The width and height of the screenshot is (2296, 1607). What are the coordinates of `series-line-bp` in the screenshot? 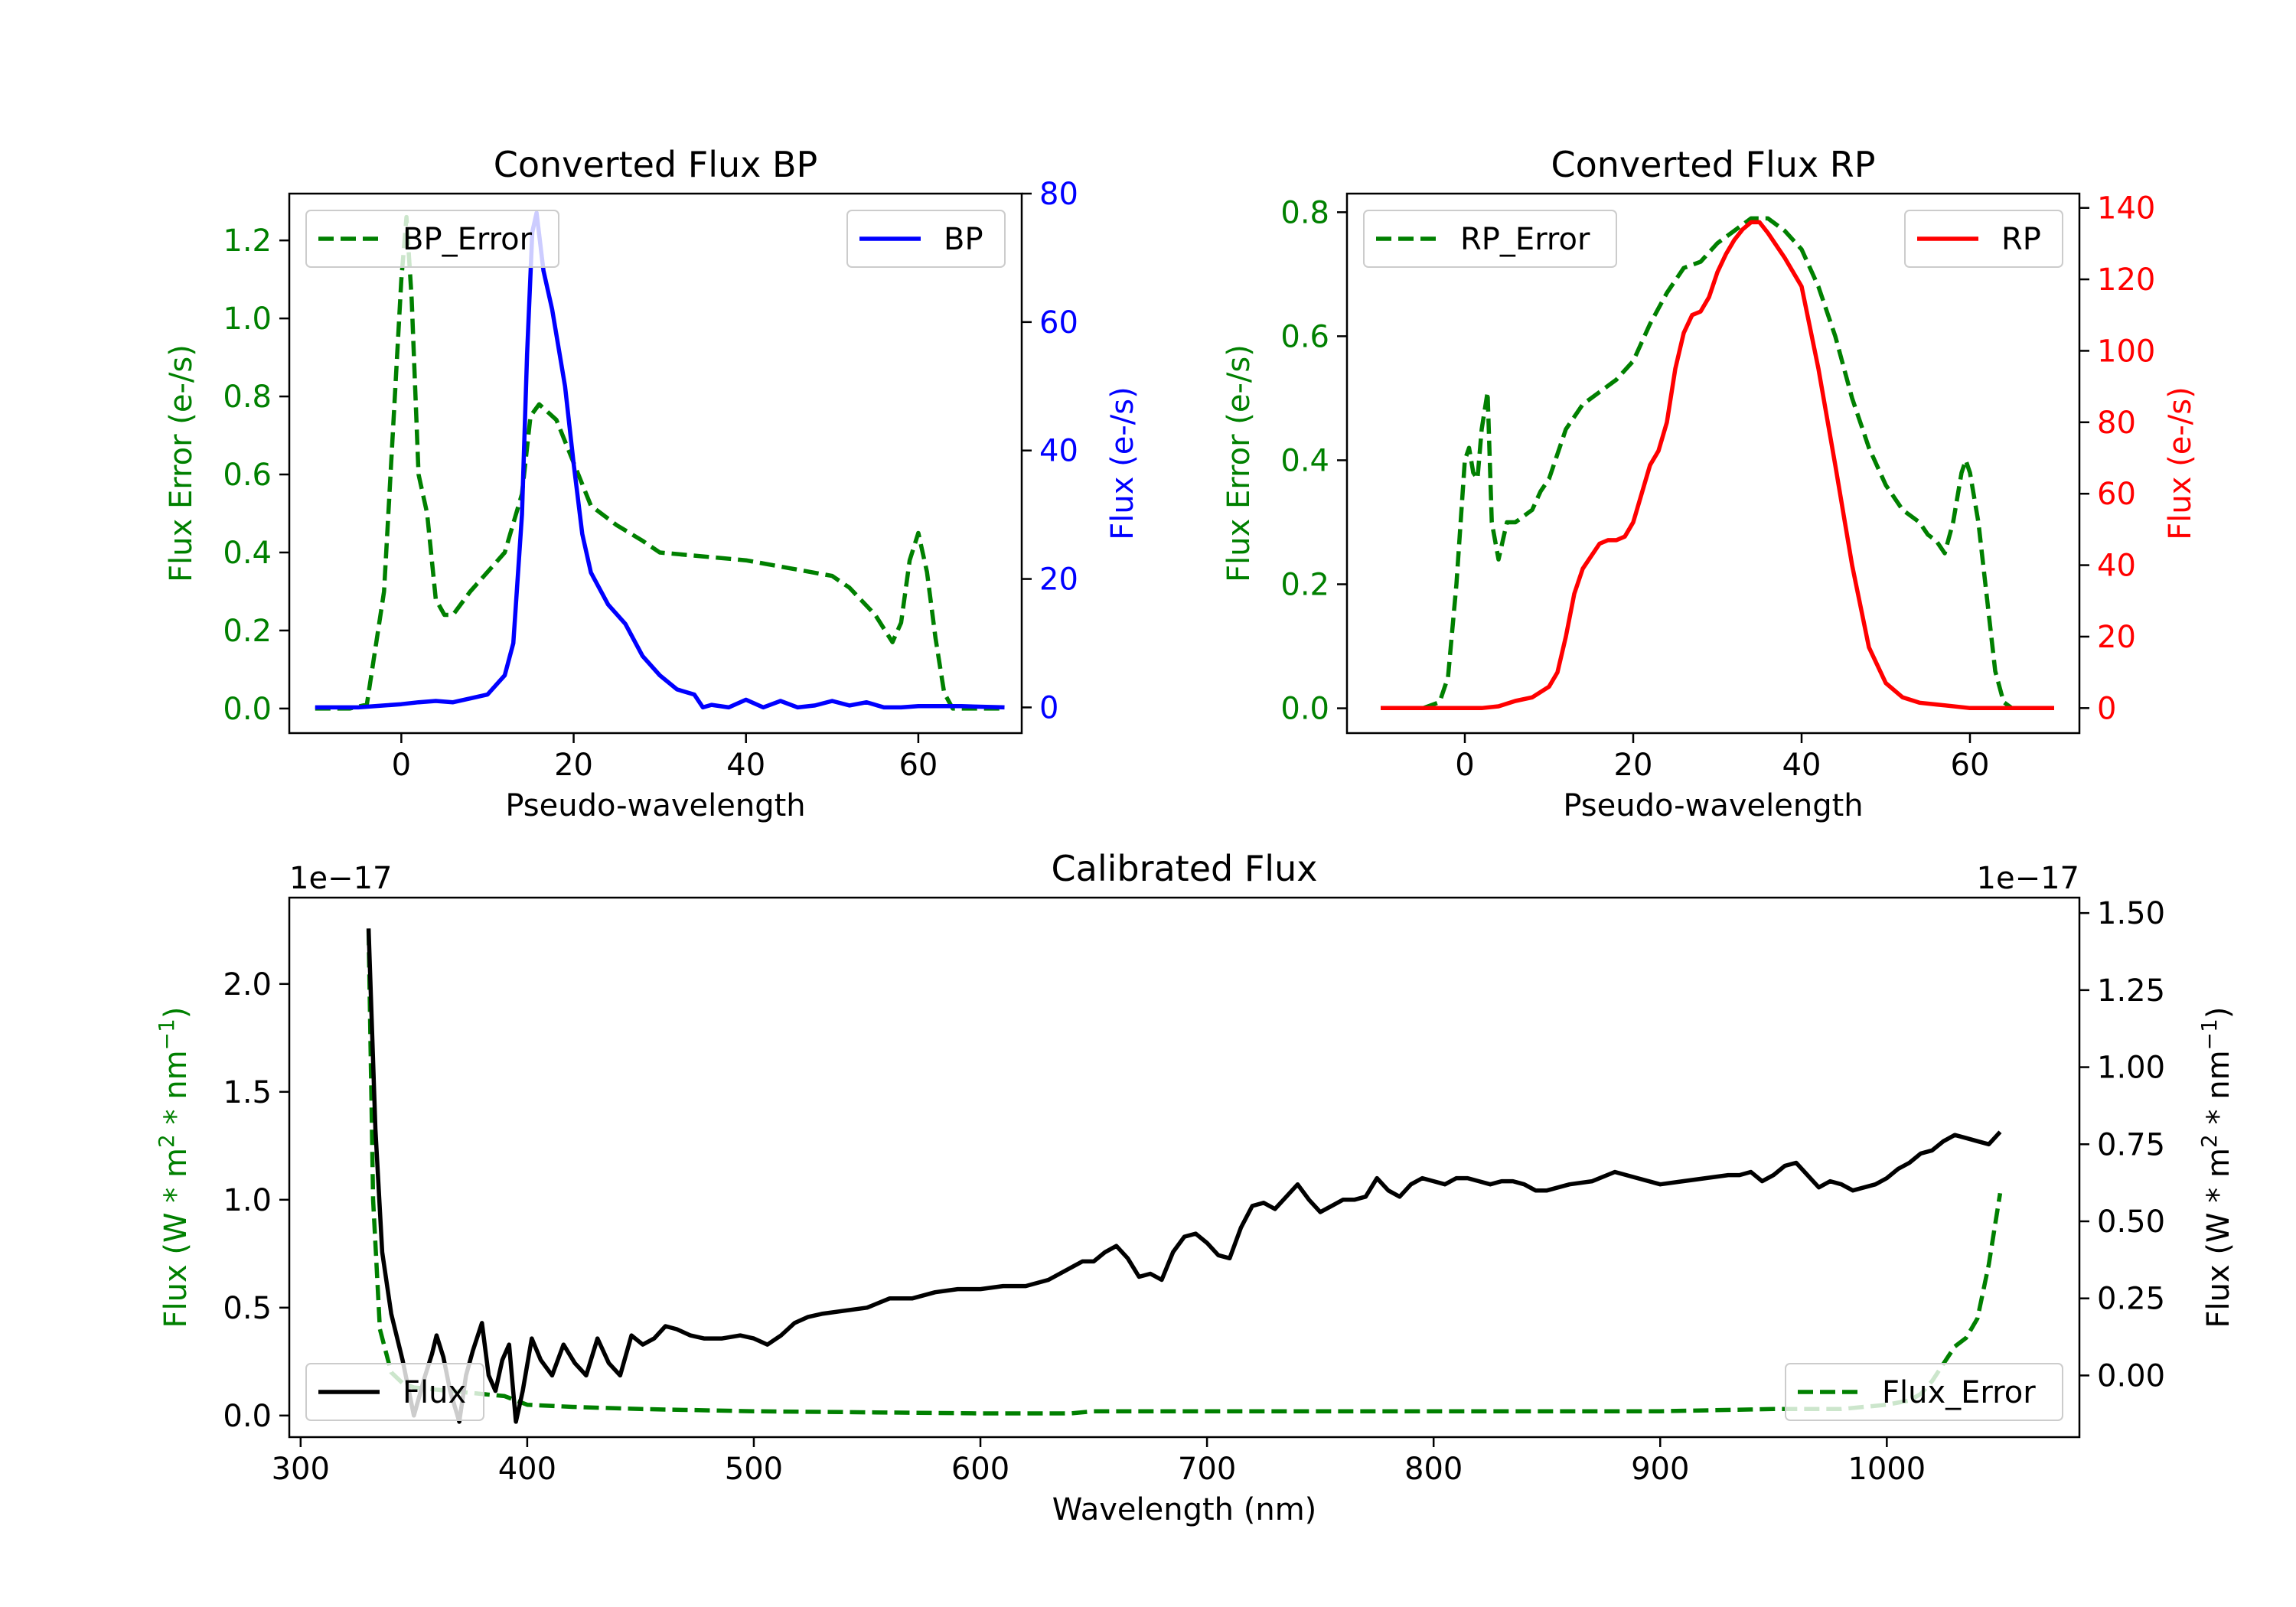 It's located at (660, 460).